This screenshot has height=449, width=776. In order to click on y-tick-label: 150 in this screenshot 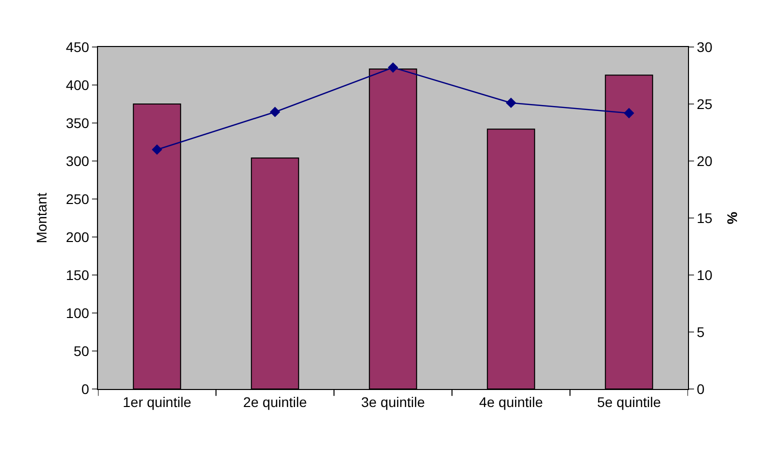, I will do `click(78, 274)`.